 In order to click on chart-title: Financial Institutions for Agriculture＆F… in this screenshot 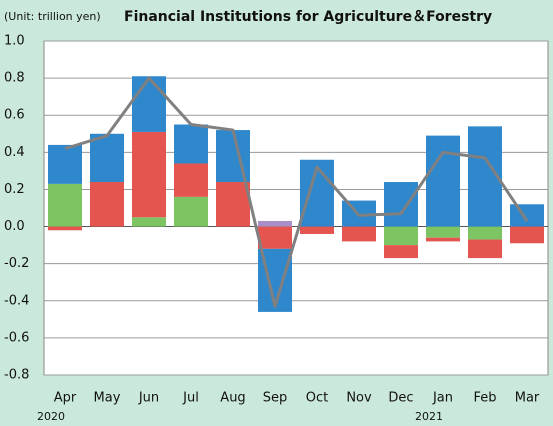, I will do `click(308, 17)`.